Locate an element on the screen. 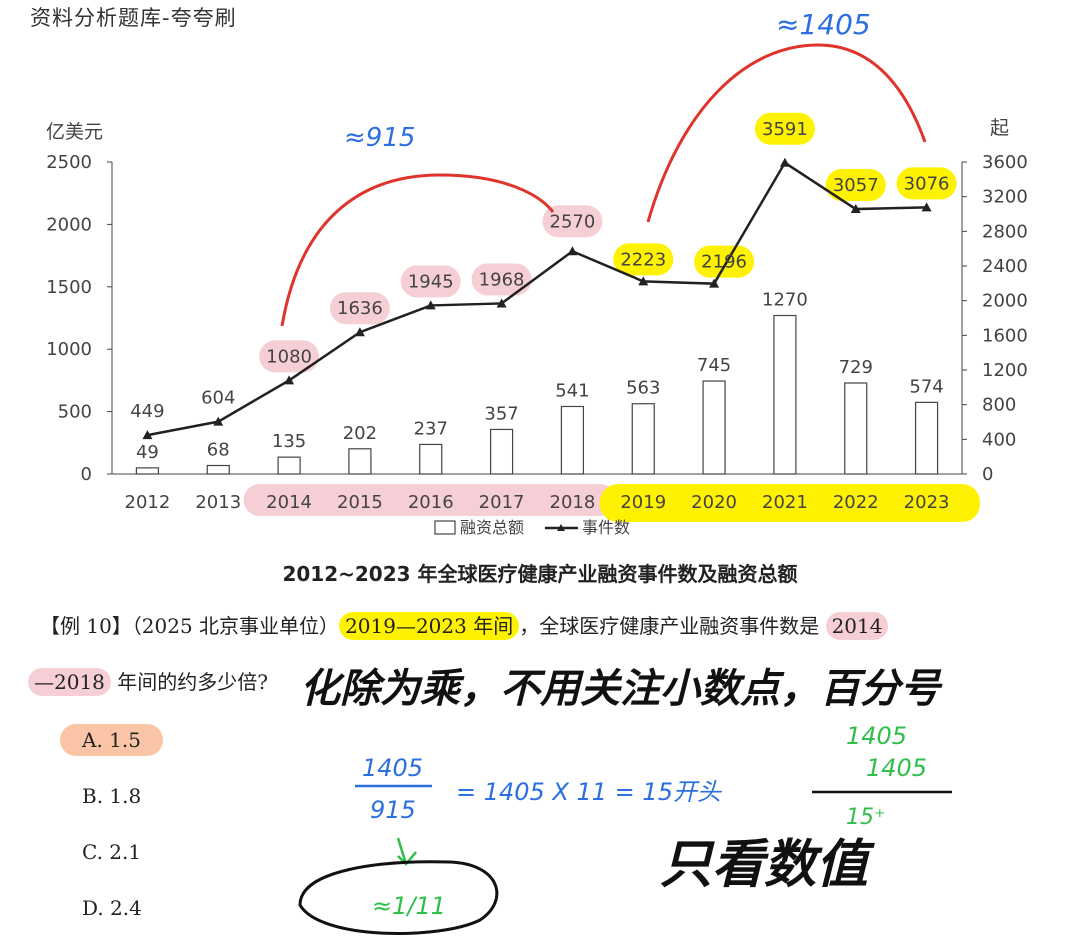 This screenshot has width=1080, height=940. equation: = 1405 X 11 = 15开头 is located at coordinates (589, 792).